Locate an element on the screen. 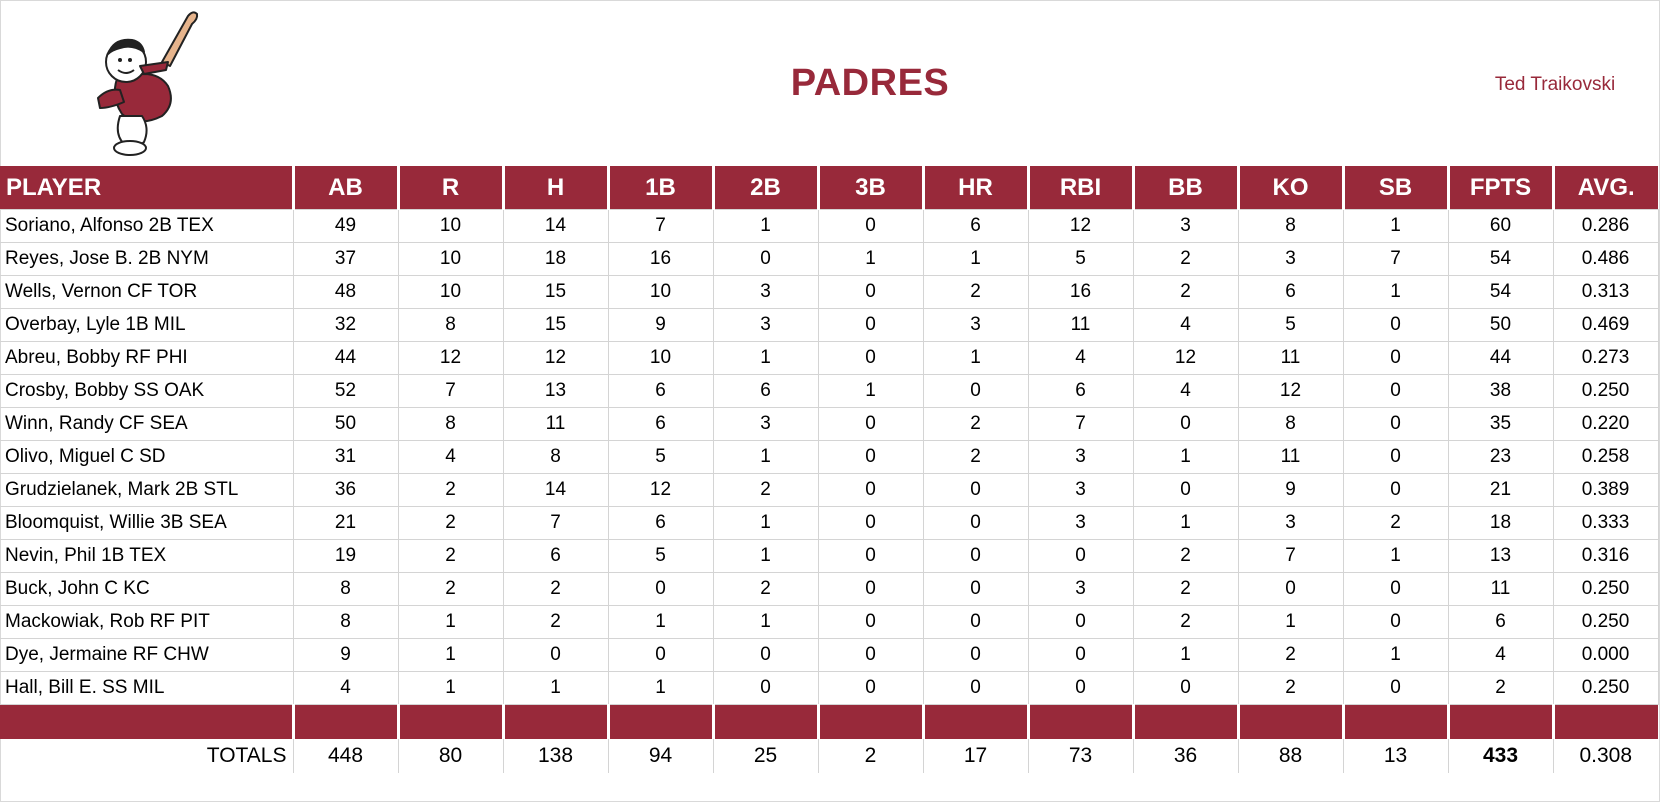 The height and width of the screenshot is (802, 1660). stat-h: 7 is located at coordinates (555, 523).